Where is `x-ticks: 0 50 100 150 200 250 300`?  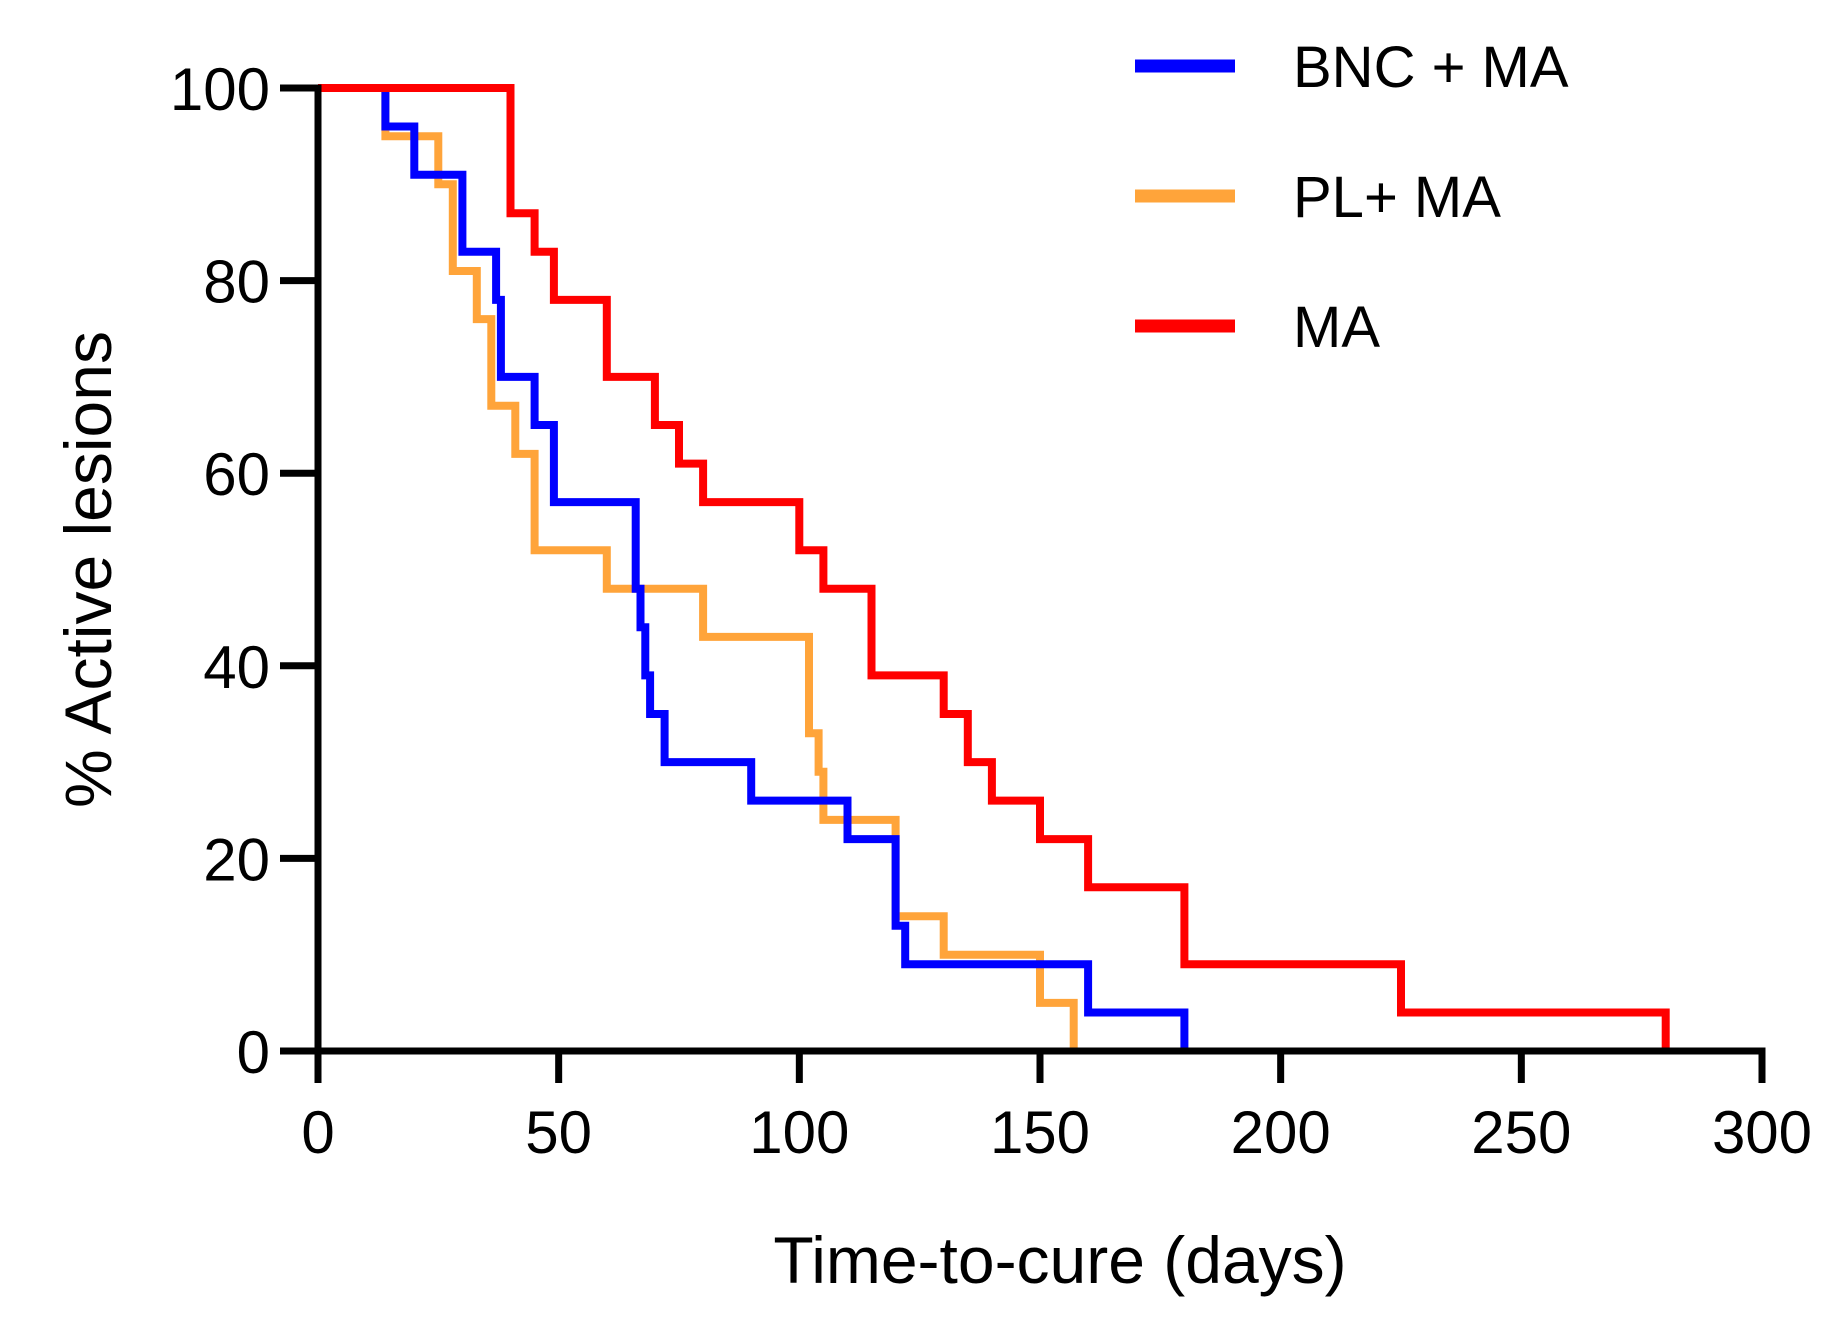 x-ticks: 0 50 100 150 200 250 300 is located at coordinates (1056, 1108).